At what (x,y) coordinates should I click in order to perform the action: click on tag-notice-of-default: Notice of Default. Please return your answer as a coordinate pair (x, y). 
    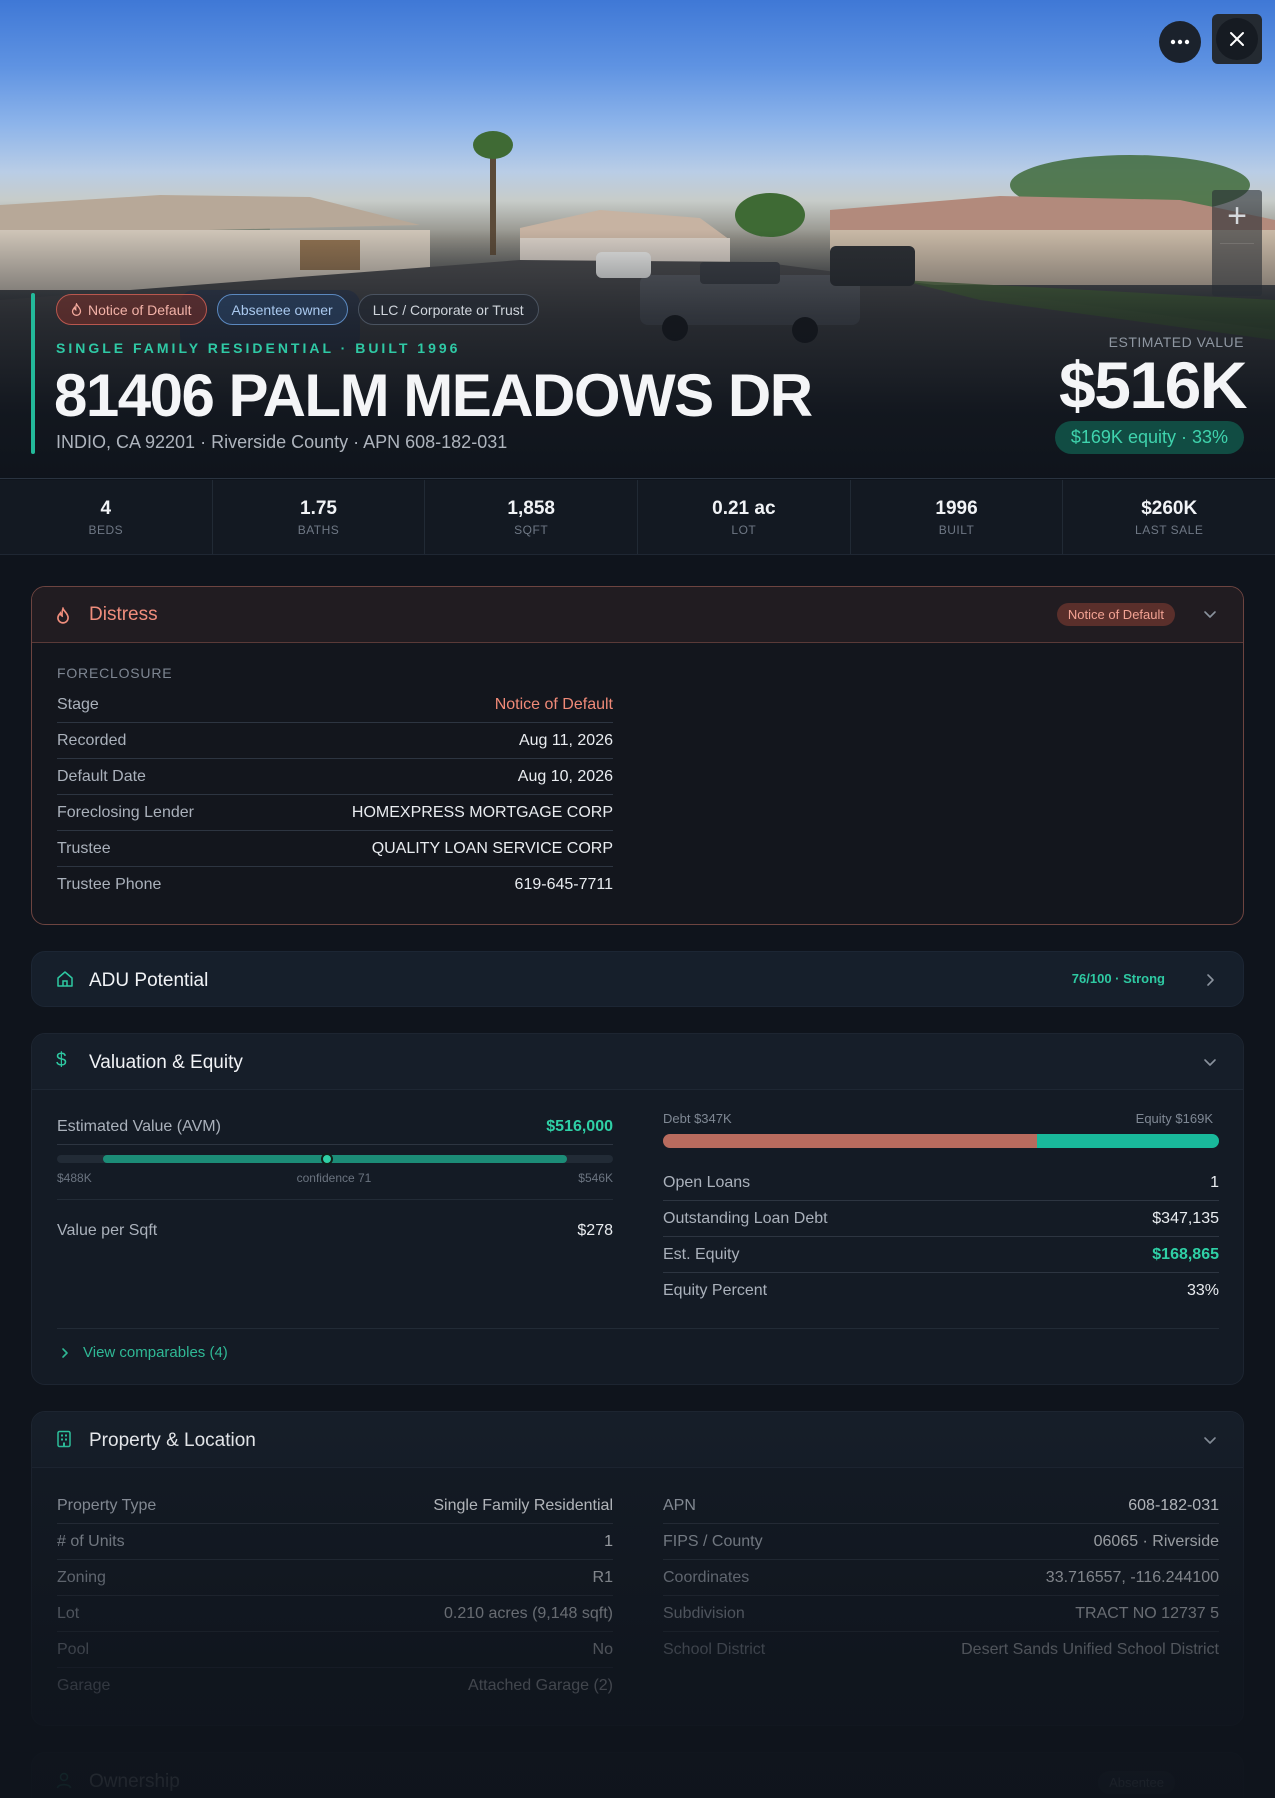
    Looking at the image, I should click on (131, 309).